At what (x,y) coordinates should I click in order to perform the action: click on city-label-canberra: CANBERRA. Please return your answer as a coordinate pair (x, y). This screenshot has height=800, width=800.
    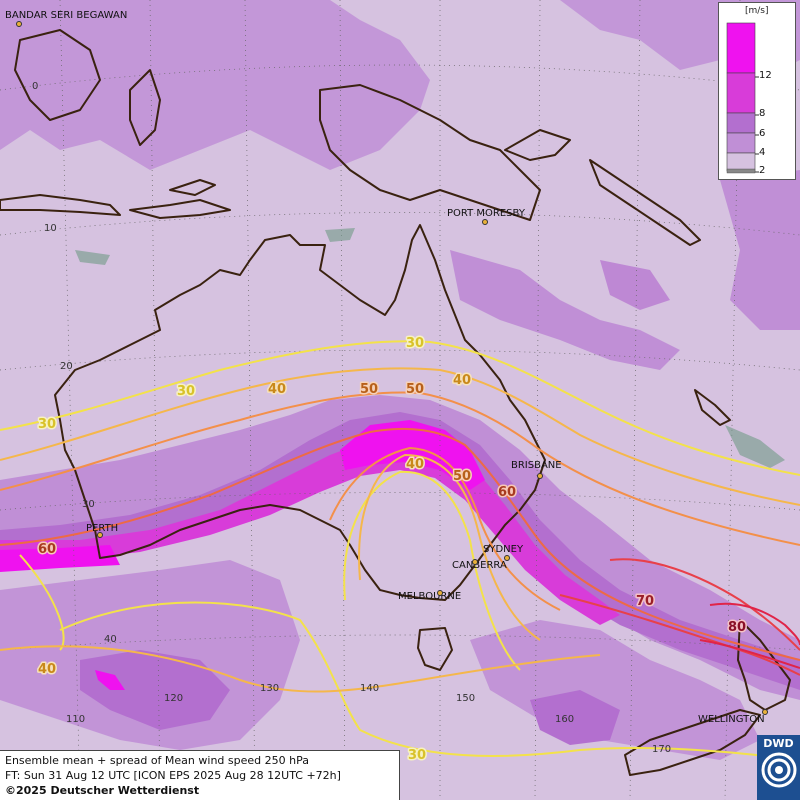
    Looking at the image, I should click on (479, 565).